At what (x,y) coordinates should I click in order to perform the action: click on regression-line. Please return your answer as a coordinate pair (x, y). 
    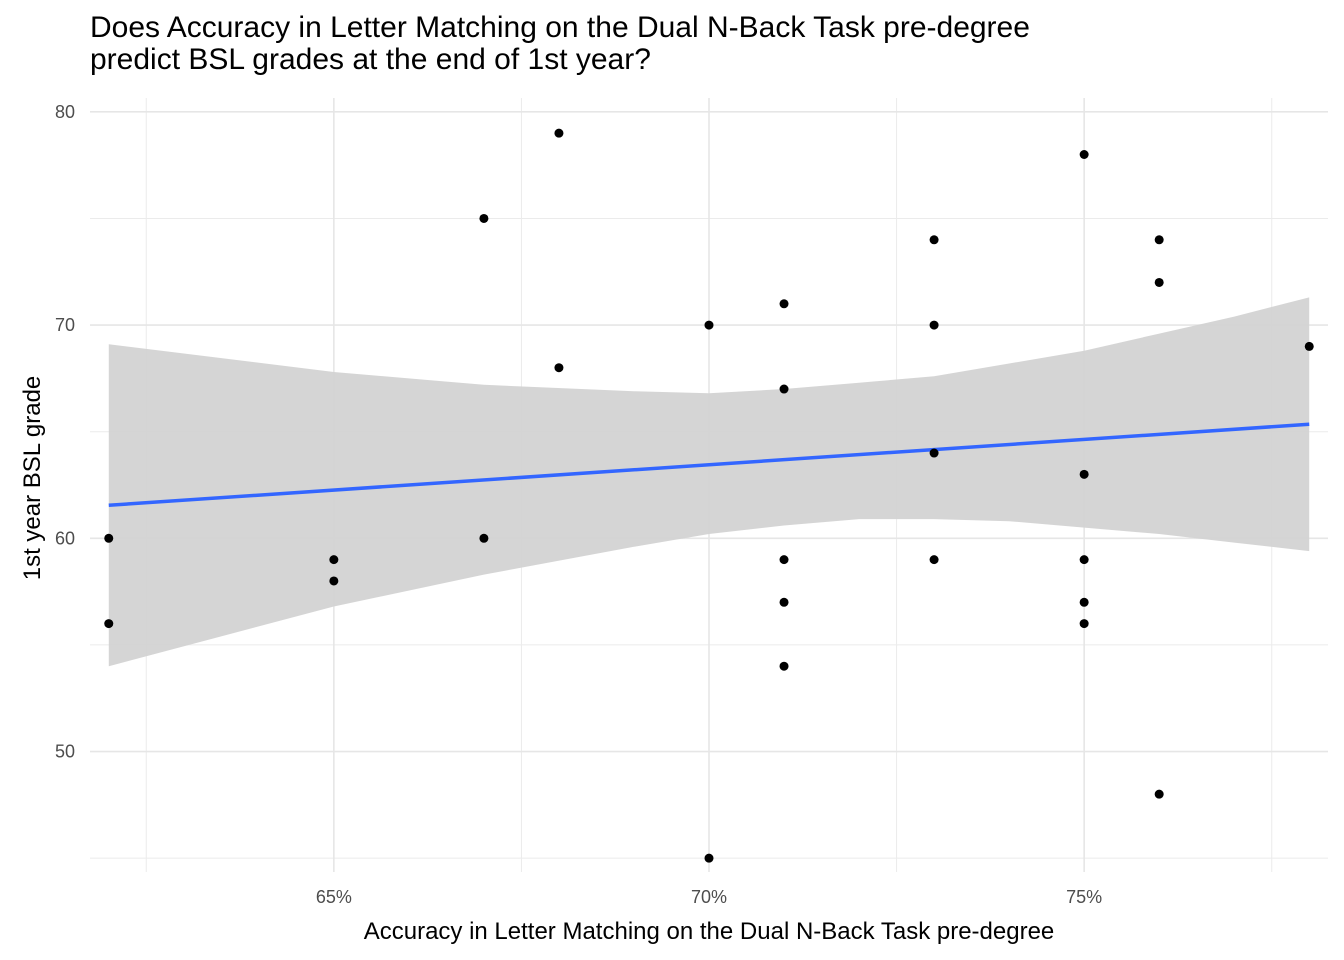
    Looking at the image, I should click on (709, 465).